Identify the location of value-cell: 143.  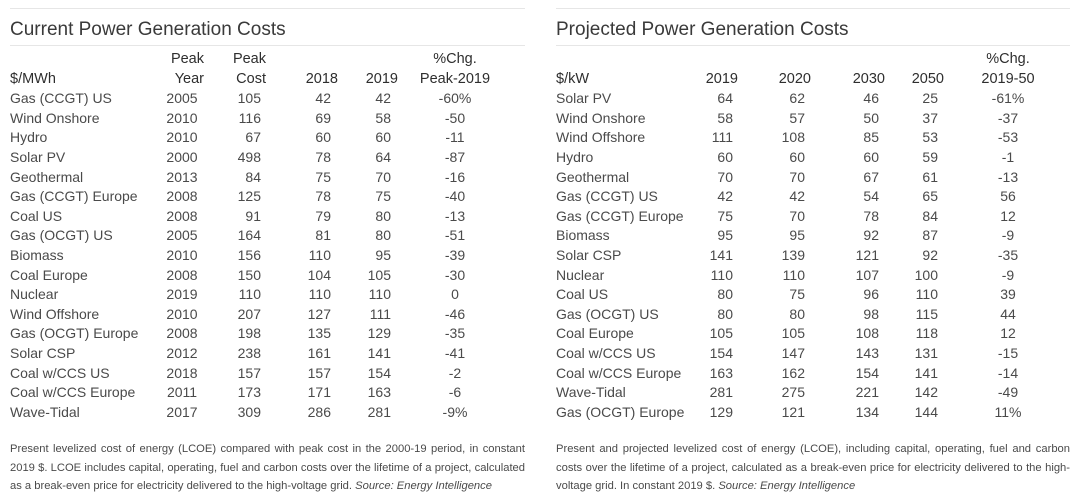
(867, 352).